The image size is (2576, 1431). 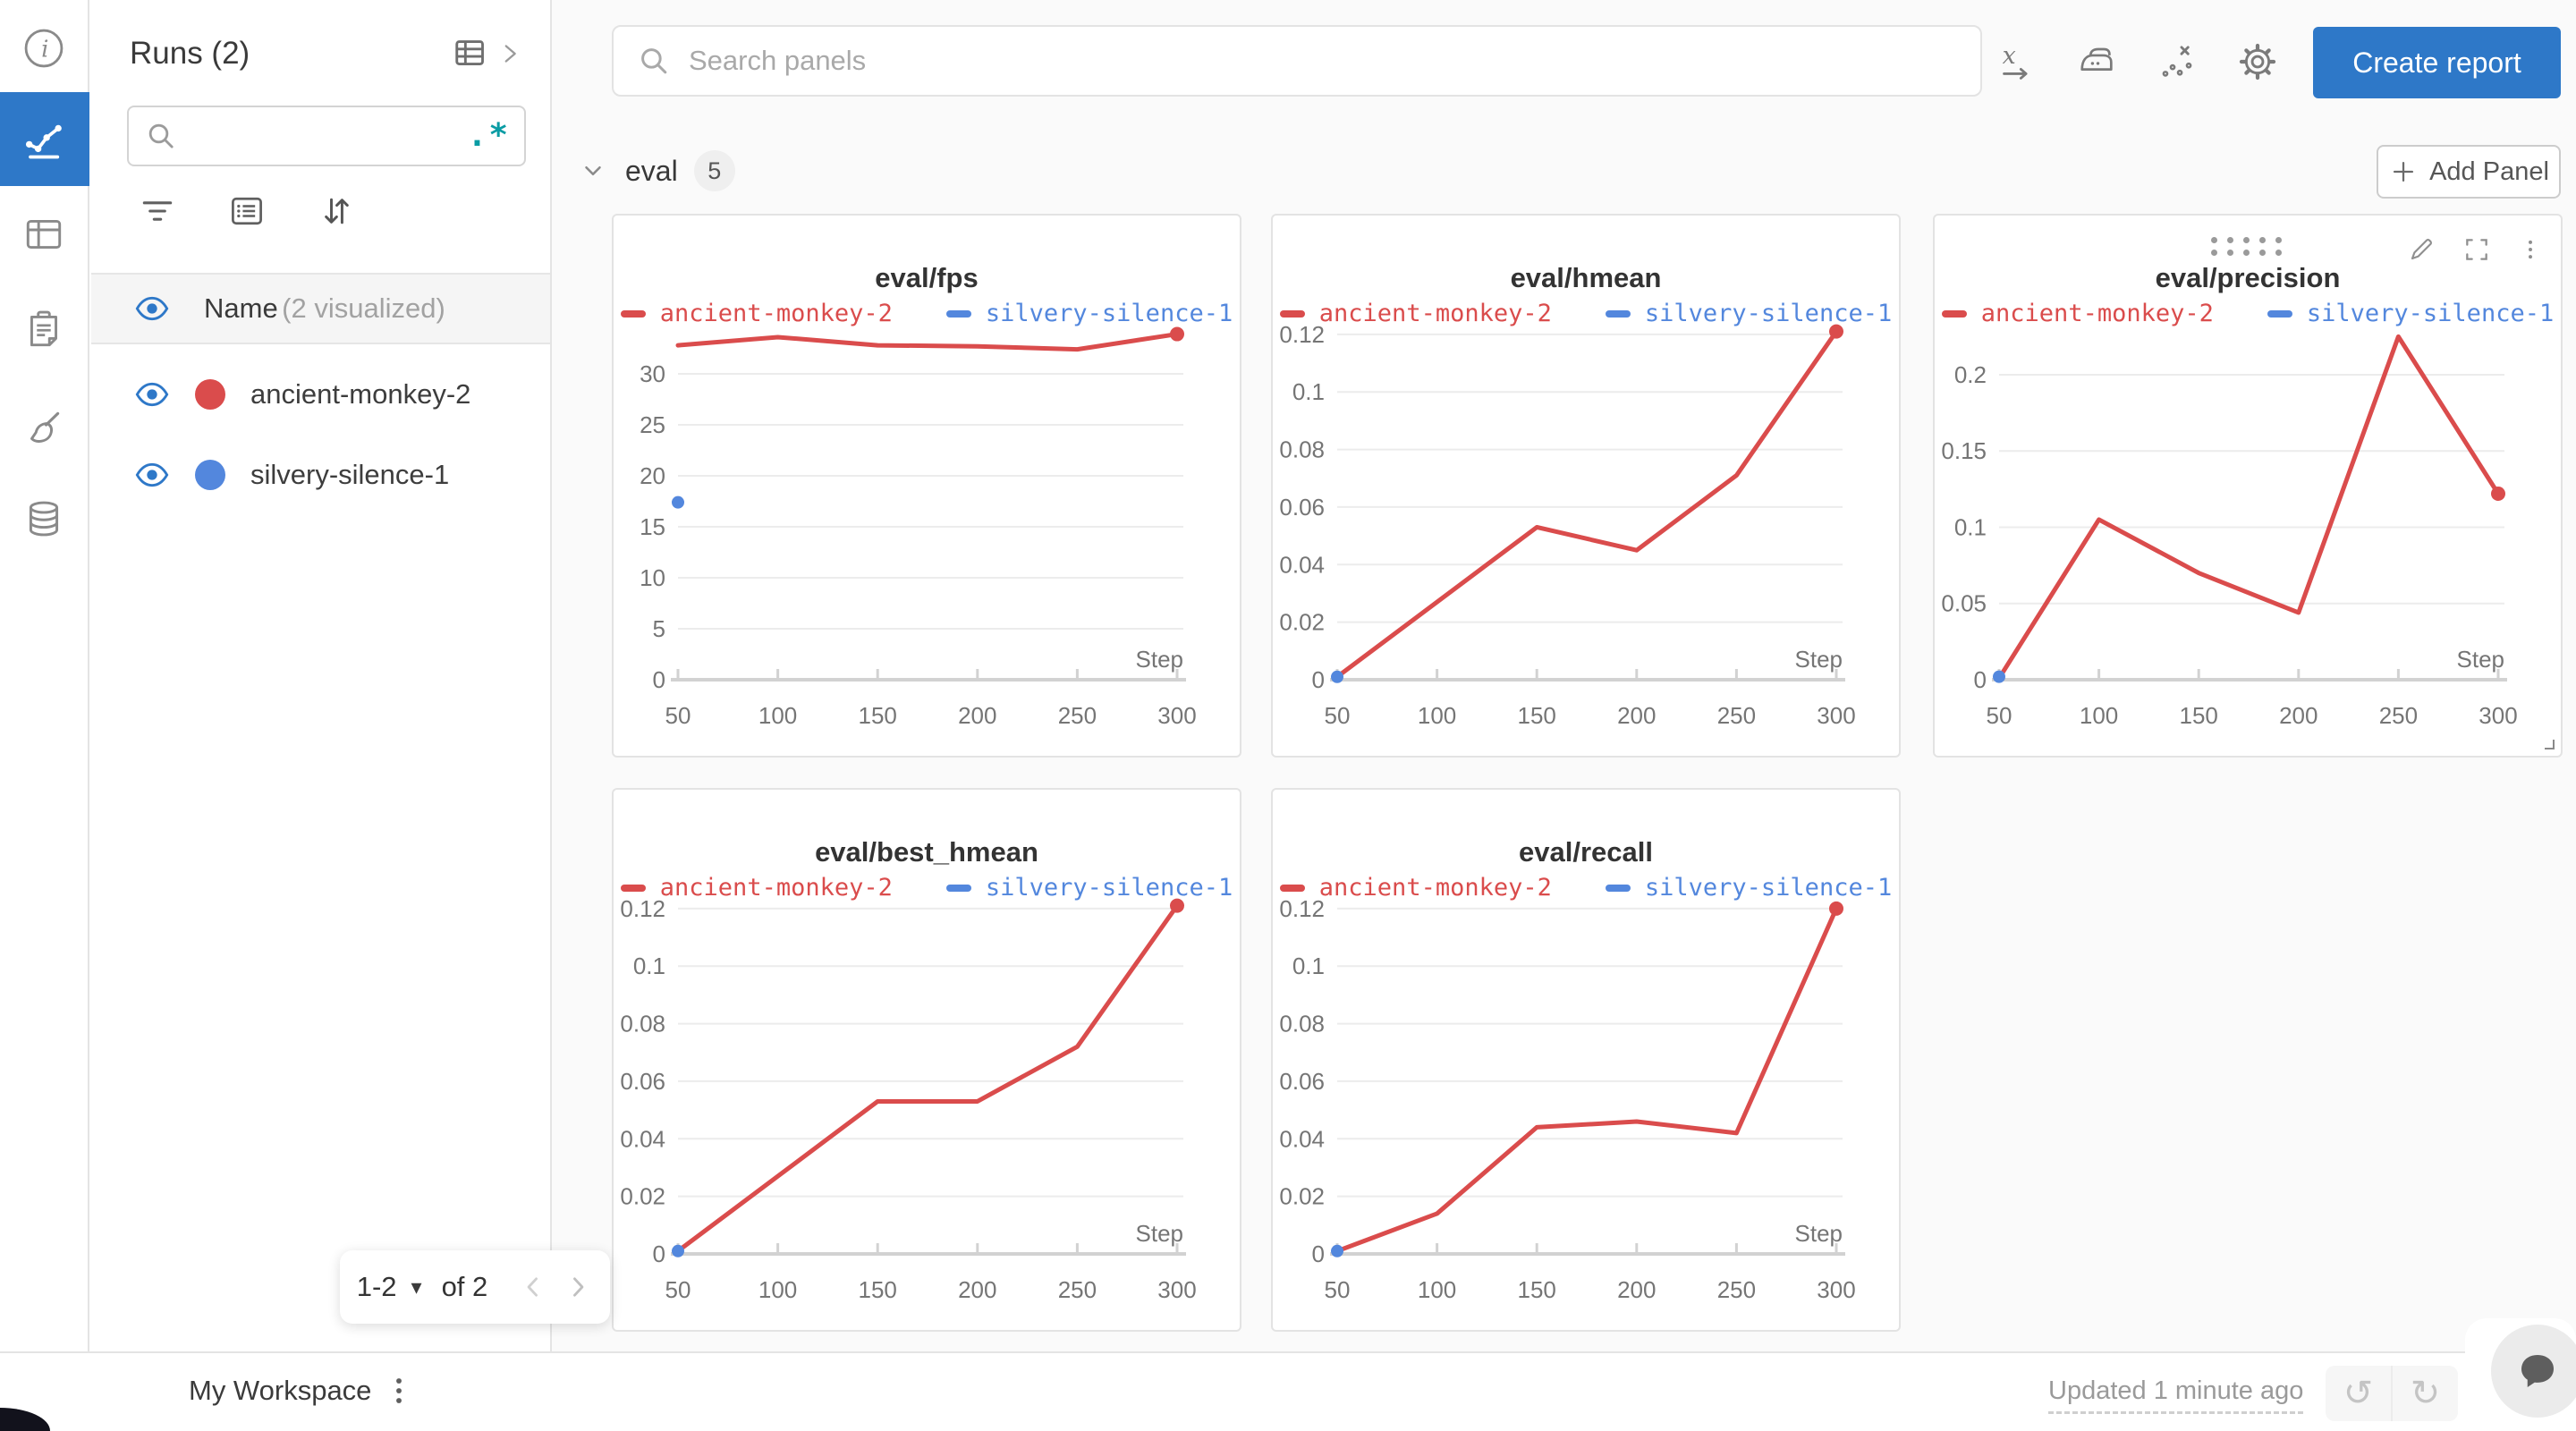 What do you see at coordinates (1302, 1081) in the screenshot?
I see `svg-text: 0.06` at bounding box center [1302, 1081].